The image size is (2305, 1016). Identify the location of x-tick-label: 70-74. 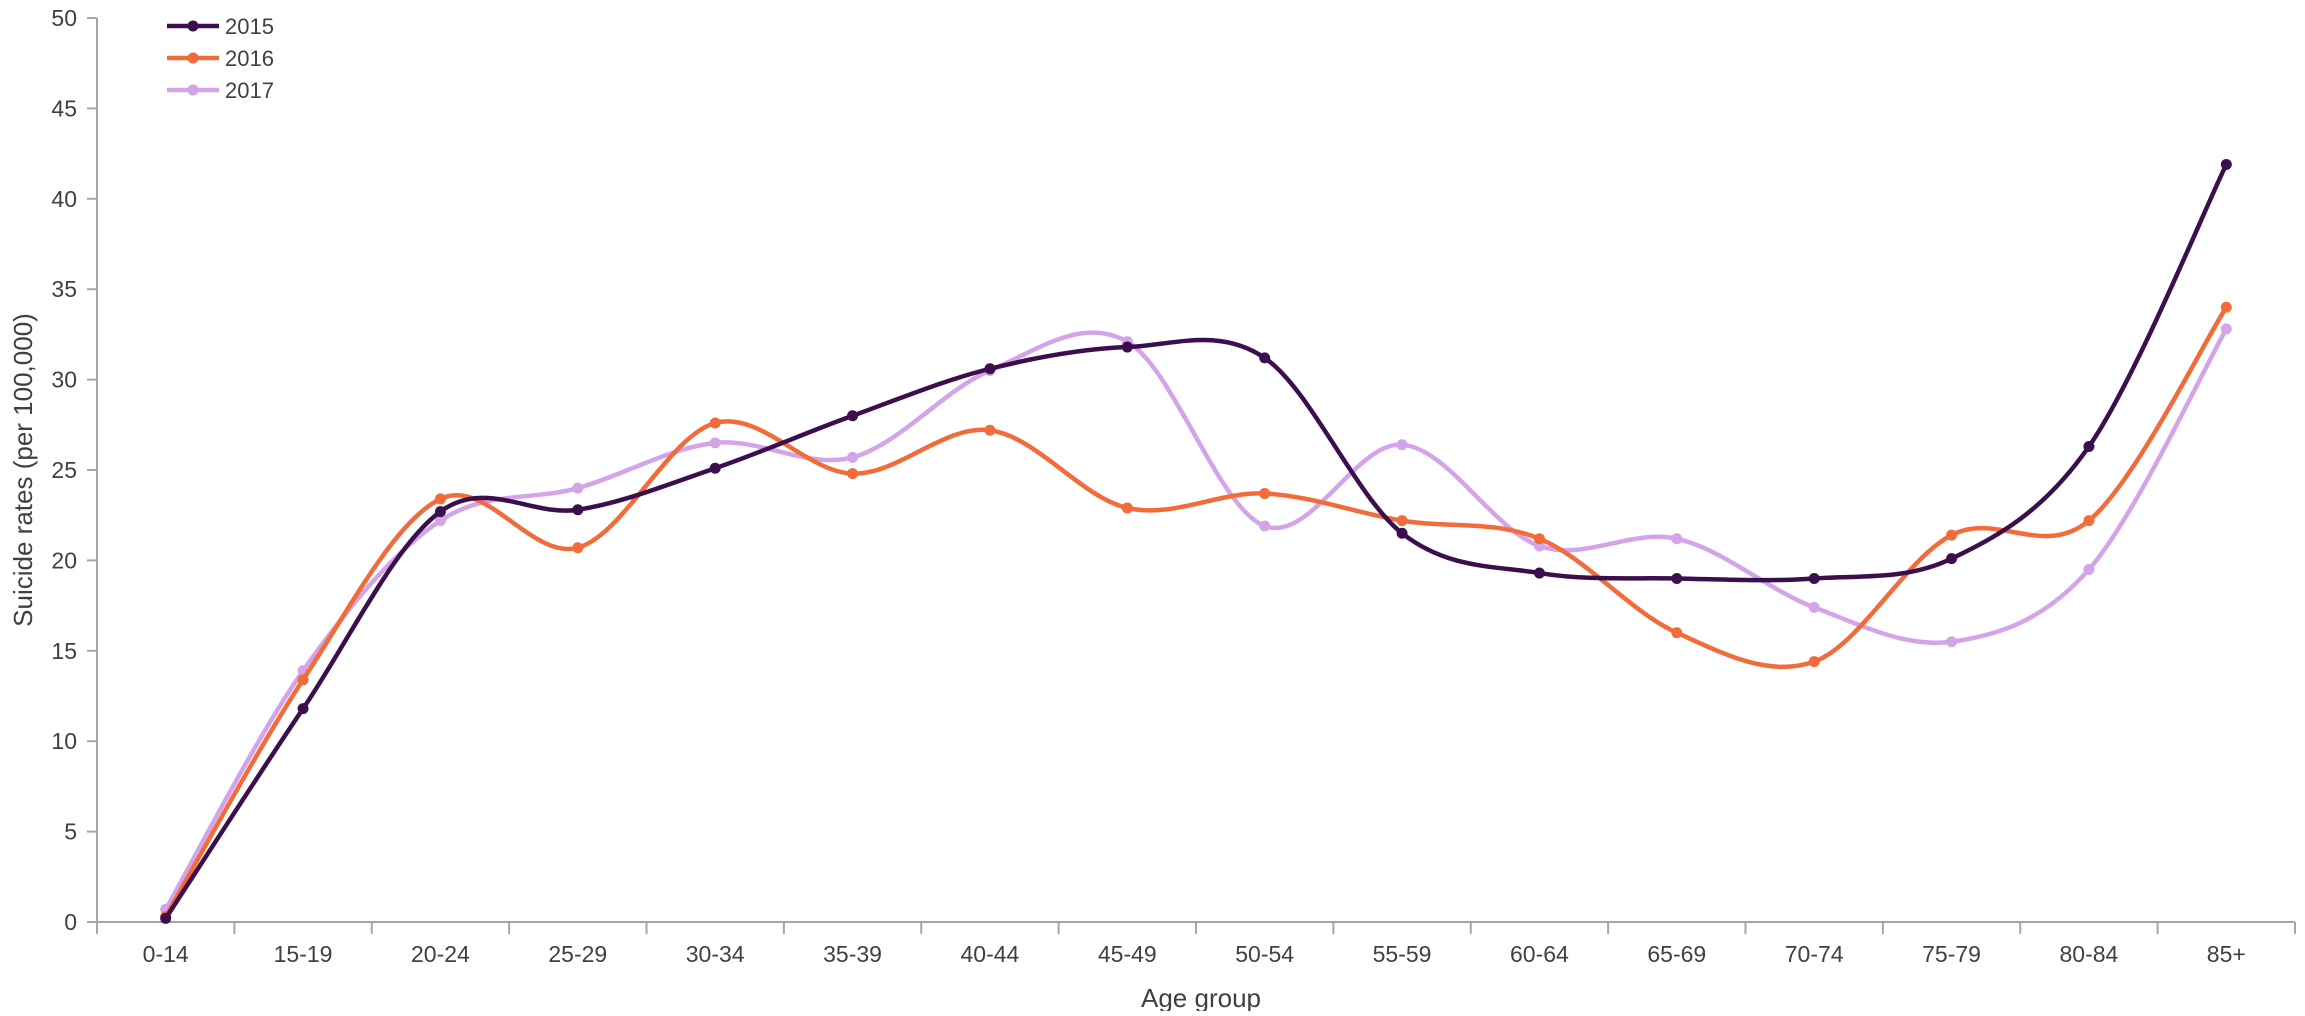
(1814, 954).